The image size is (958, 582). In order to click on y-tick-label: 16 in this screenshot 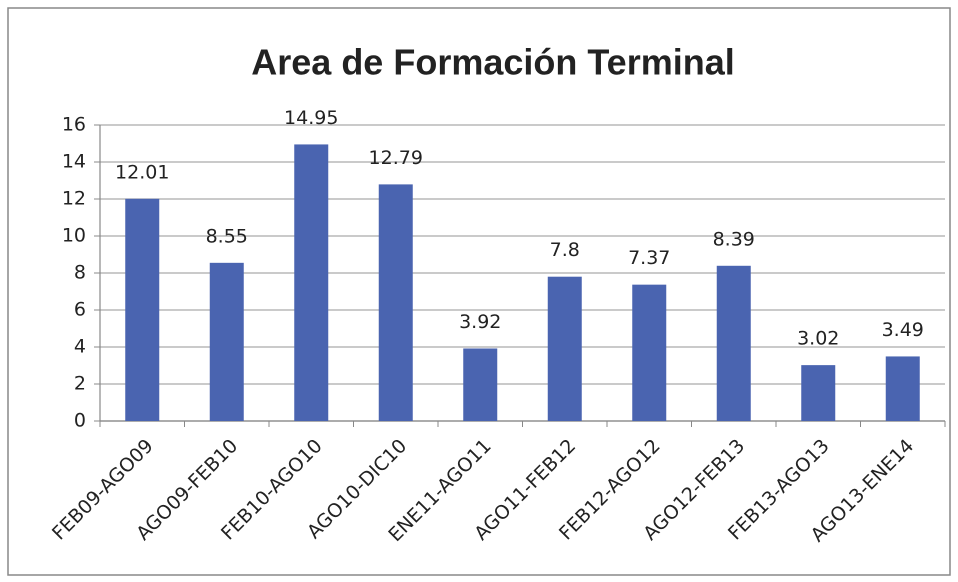, I will do `click(74, 125)`.